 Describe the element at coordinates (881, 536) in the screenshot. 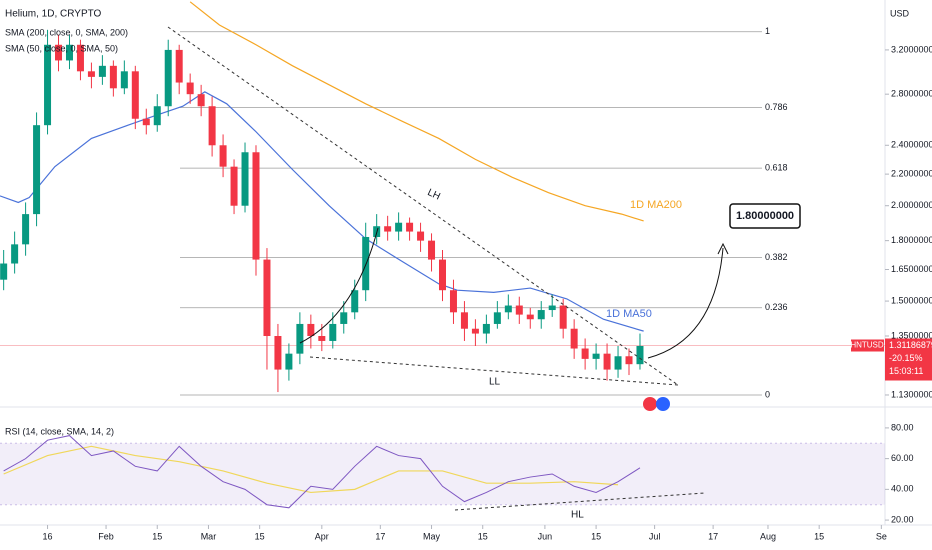

I see `x-tick-label: Se` at that location.